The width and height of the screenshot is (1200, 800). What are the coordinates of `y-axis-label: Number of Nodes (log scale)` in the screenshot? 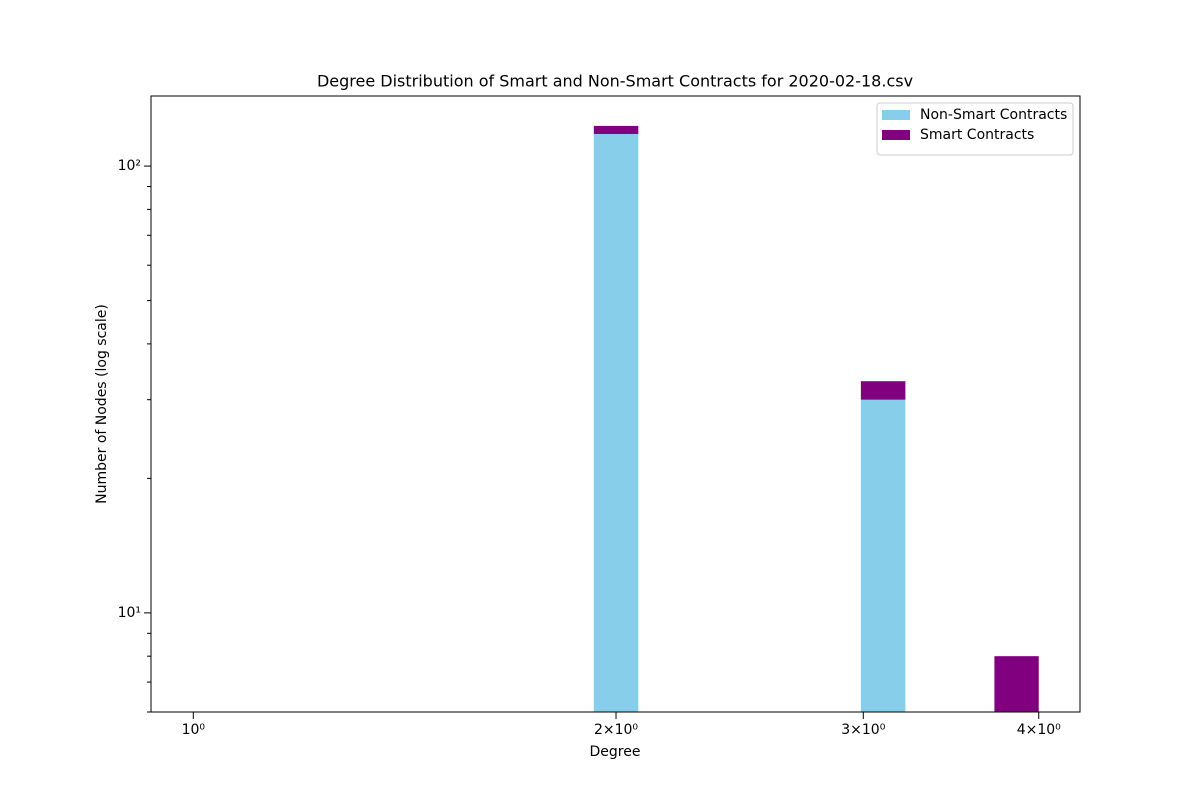 It's located at (102, 404).